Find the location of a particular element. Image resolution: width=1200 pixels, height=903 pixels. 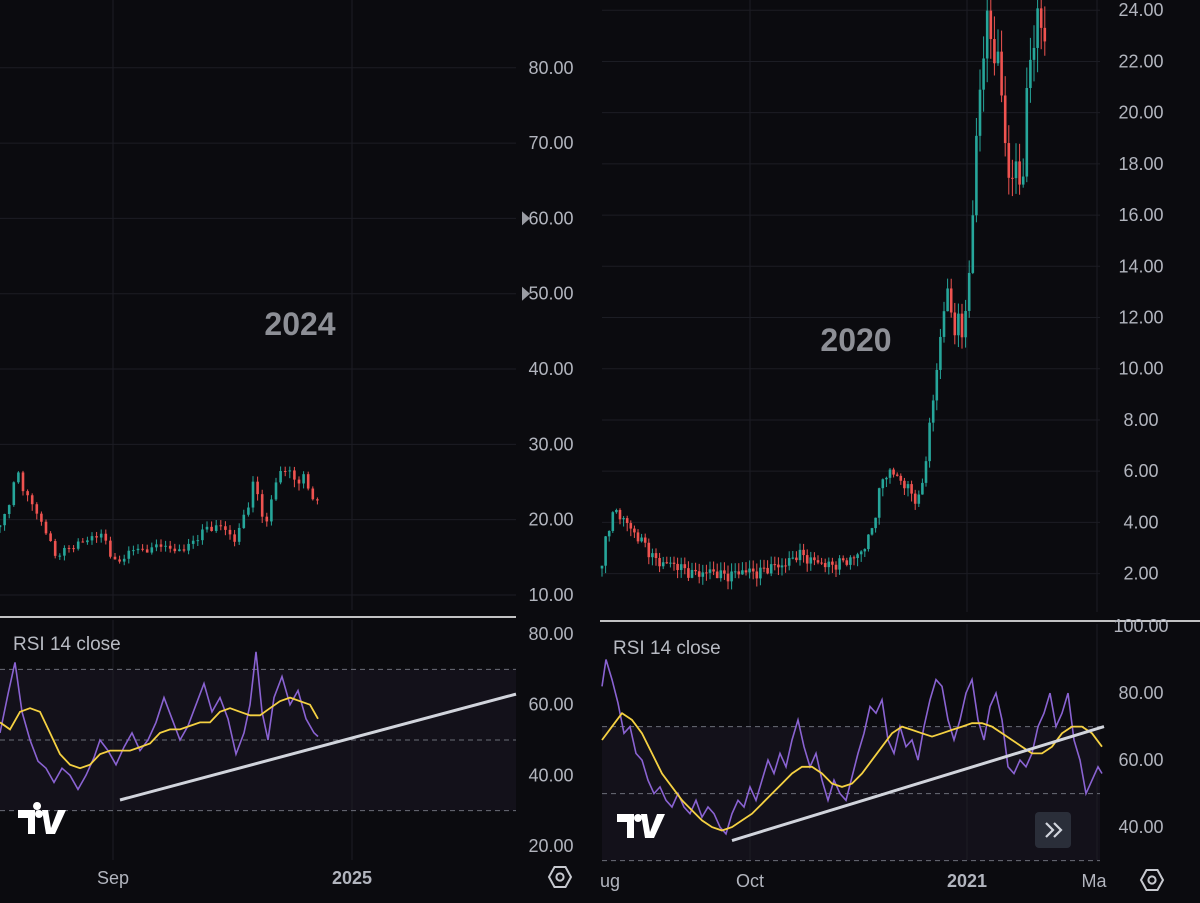

left-price-tick-label: 40.00 is located at coordinates (550, 369).